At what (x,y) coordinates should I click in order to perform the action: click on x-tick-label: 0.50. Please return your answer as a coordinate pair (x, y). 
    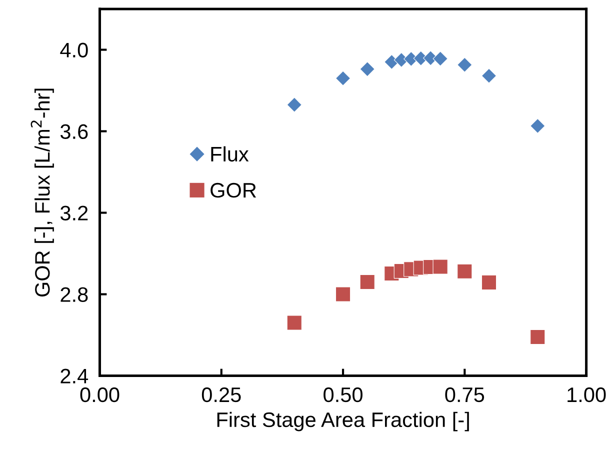
    Looking at the image, I should click on (343, 394).